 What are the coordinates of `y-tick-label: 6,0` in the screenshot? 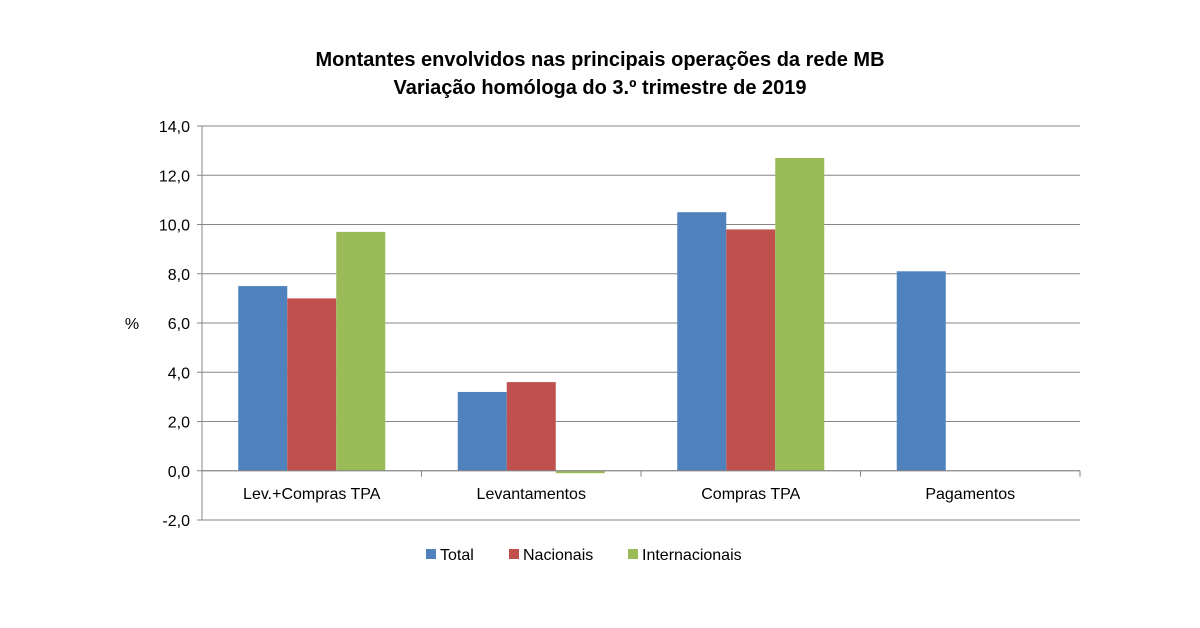 It's located at (179, 324).